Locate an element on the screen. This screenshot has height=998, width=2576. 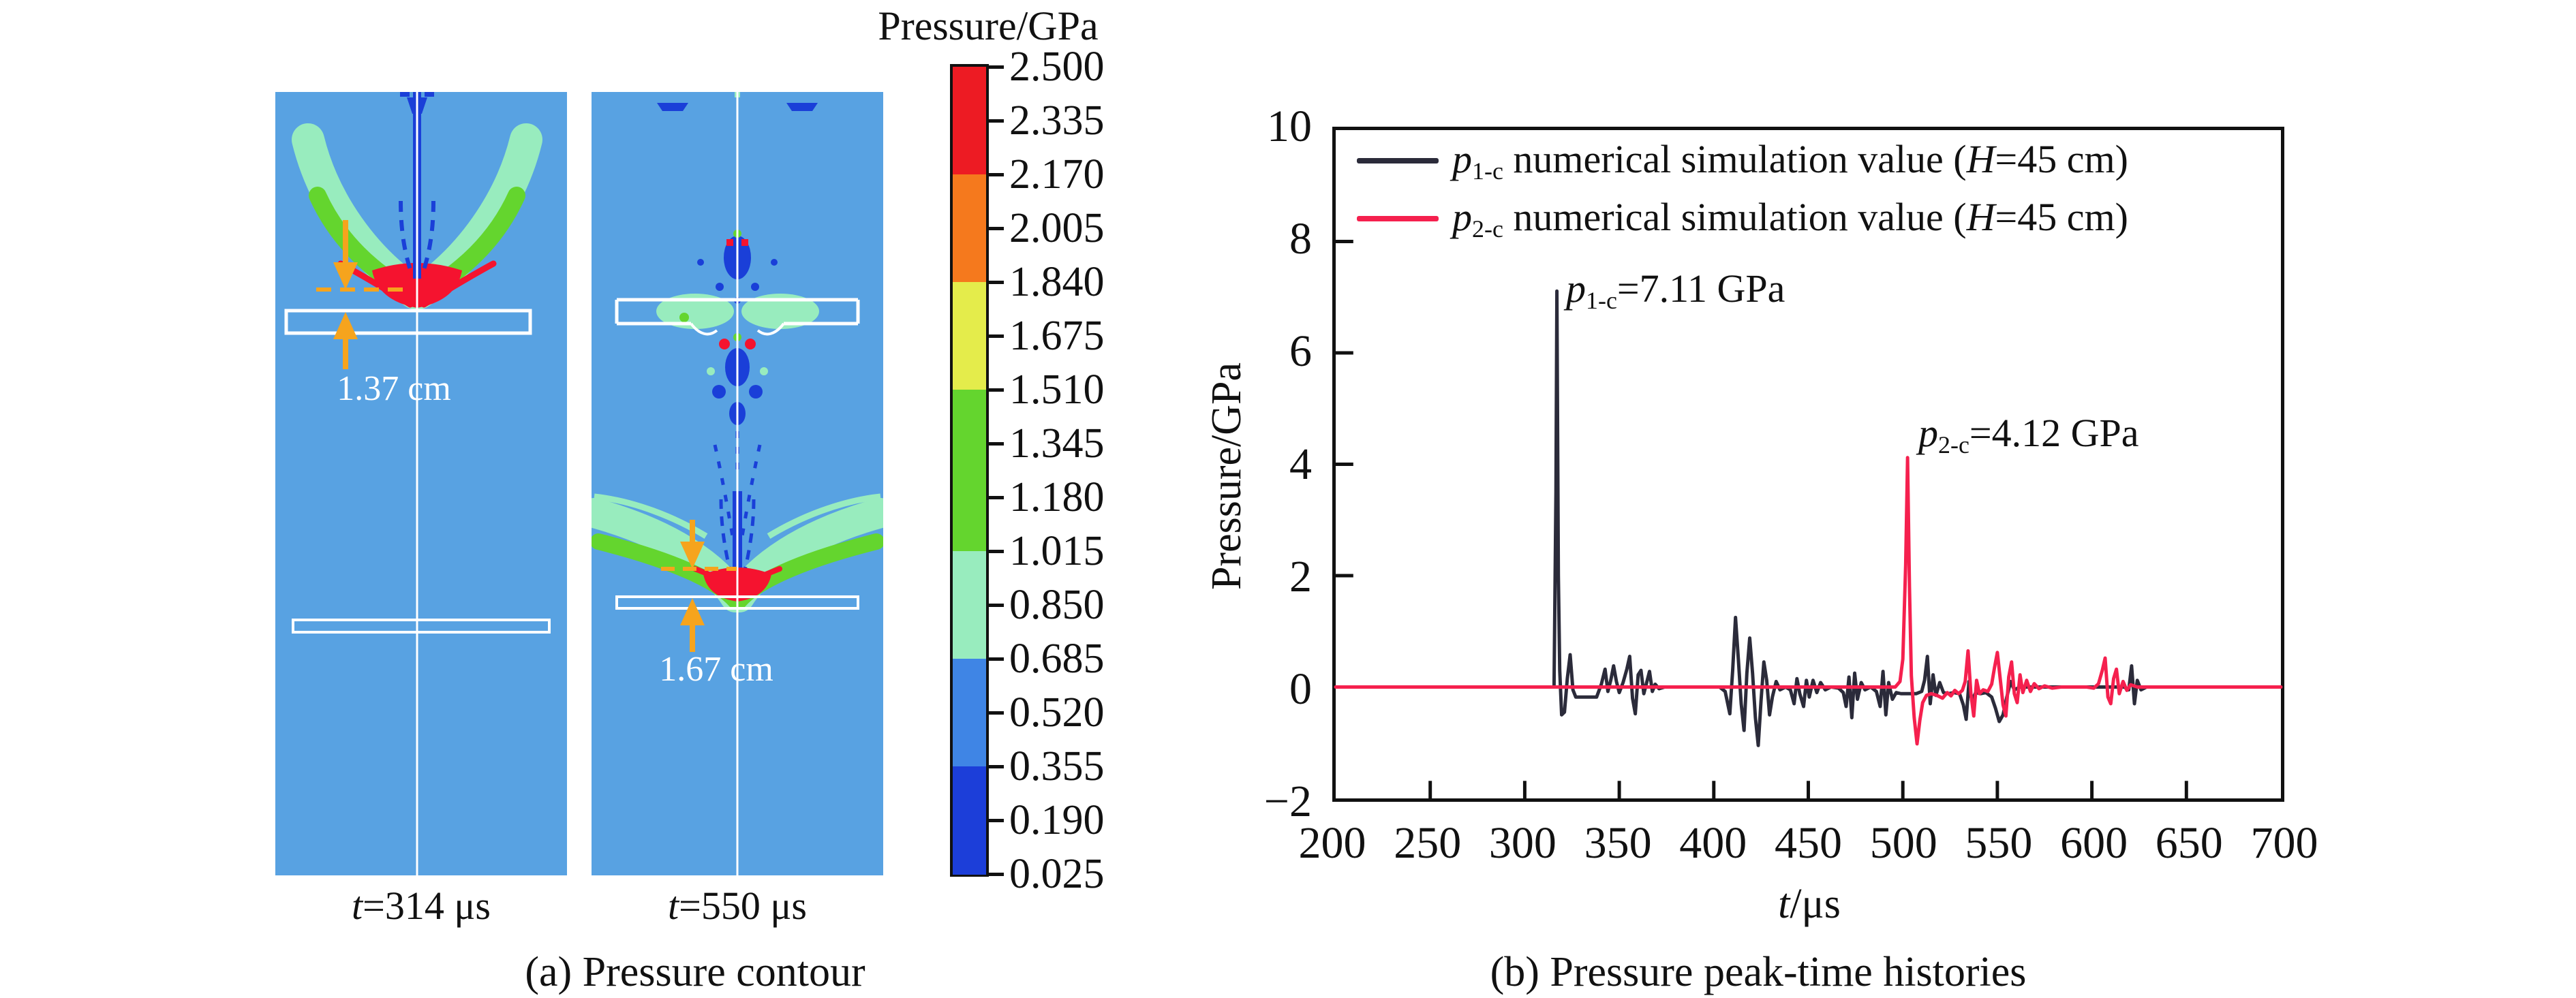
pressure-contour-t314: 1.37 cm is located at coordinates (421, 483).